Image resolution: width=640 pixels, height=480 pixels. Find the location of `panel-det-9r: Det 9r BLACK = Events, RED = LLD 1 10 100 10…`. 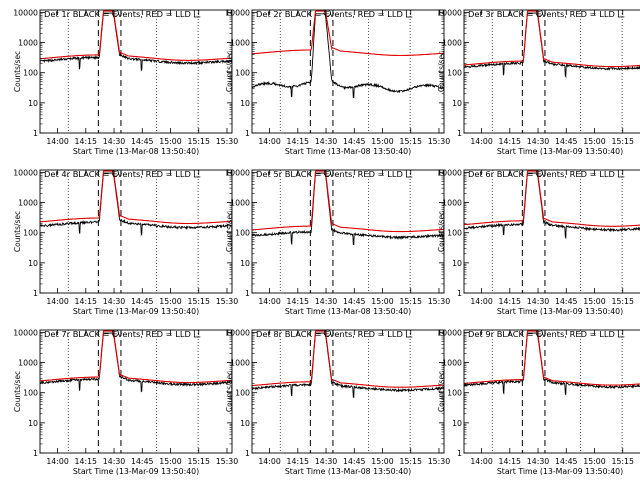

panel-det-9r: Det 9r BLACK = Events, RED = LLD 1 10 100 10… is located at coordinates (538, 402).